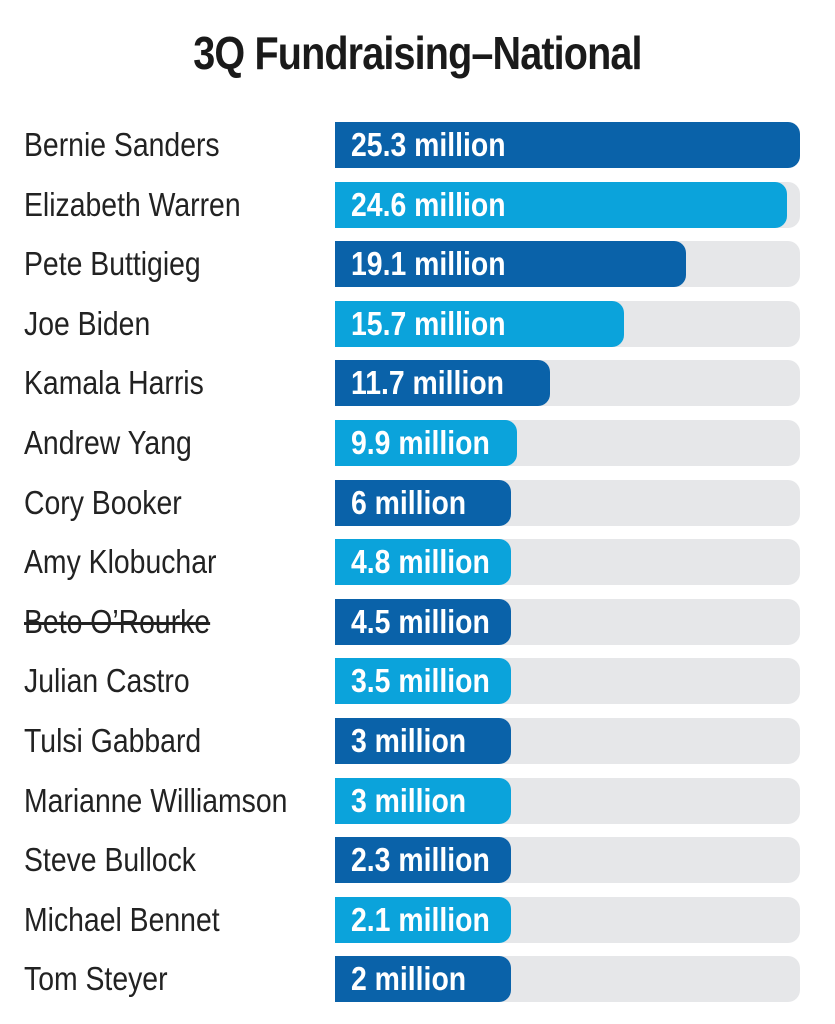  What do you see at coordinates (96, 978) in the screenshot?
I see `category-label: Tom Steyer` at bounding box center [96, 978].